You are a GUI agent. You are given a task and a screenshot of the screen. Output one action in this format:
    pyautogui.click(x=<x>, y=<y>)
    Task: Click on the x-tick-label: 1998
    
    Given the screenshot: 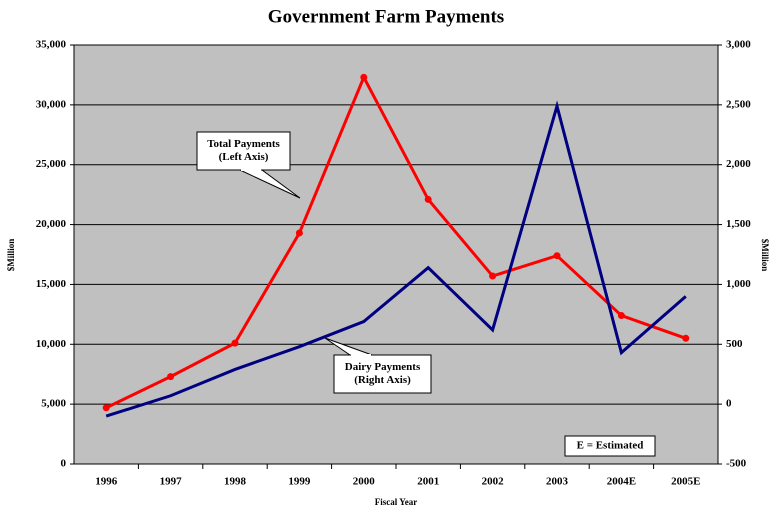 What is the action you would take?
    pyautogui.click(x=235, y=482)
    